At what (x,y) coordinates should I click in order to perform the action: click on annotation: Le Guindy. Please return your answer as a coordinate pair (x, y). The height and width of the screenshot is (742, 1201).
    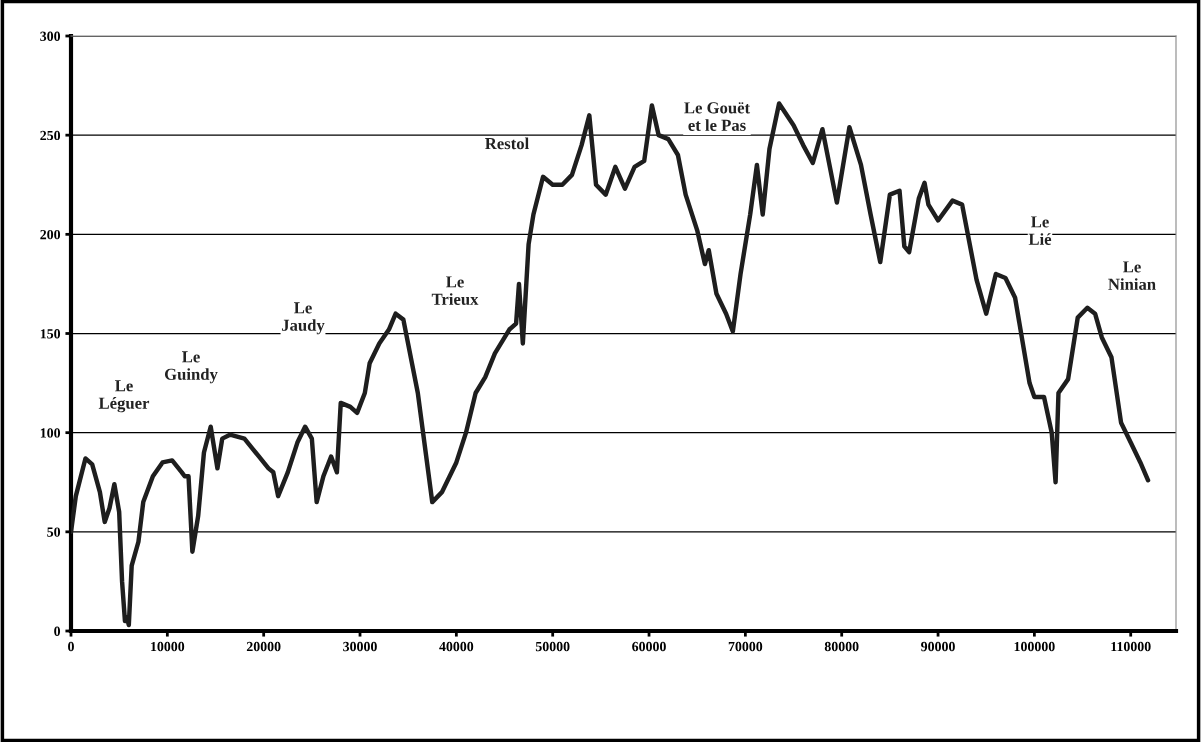
    Looking at the image, I should click on (191, 367).